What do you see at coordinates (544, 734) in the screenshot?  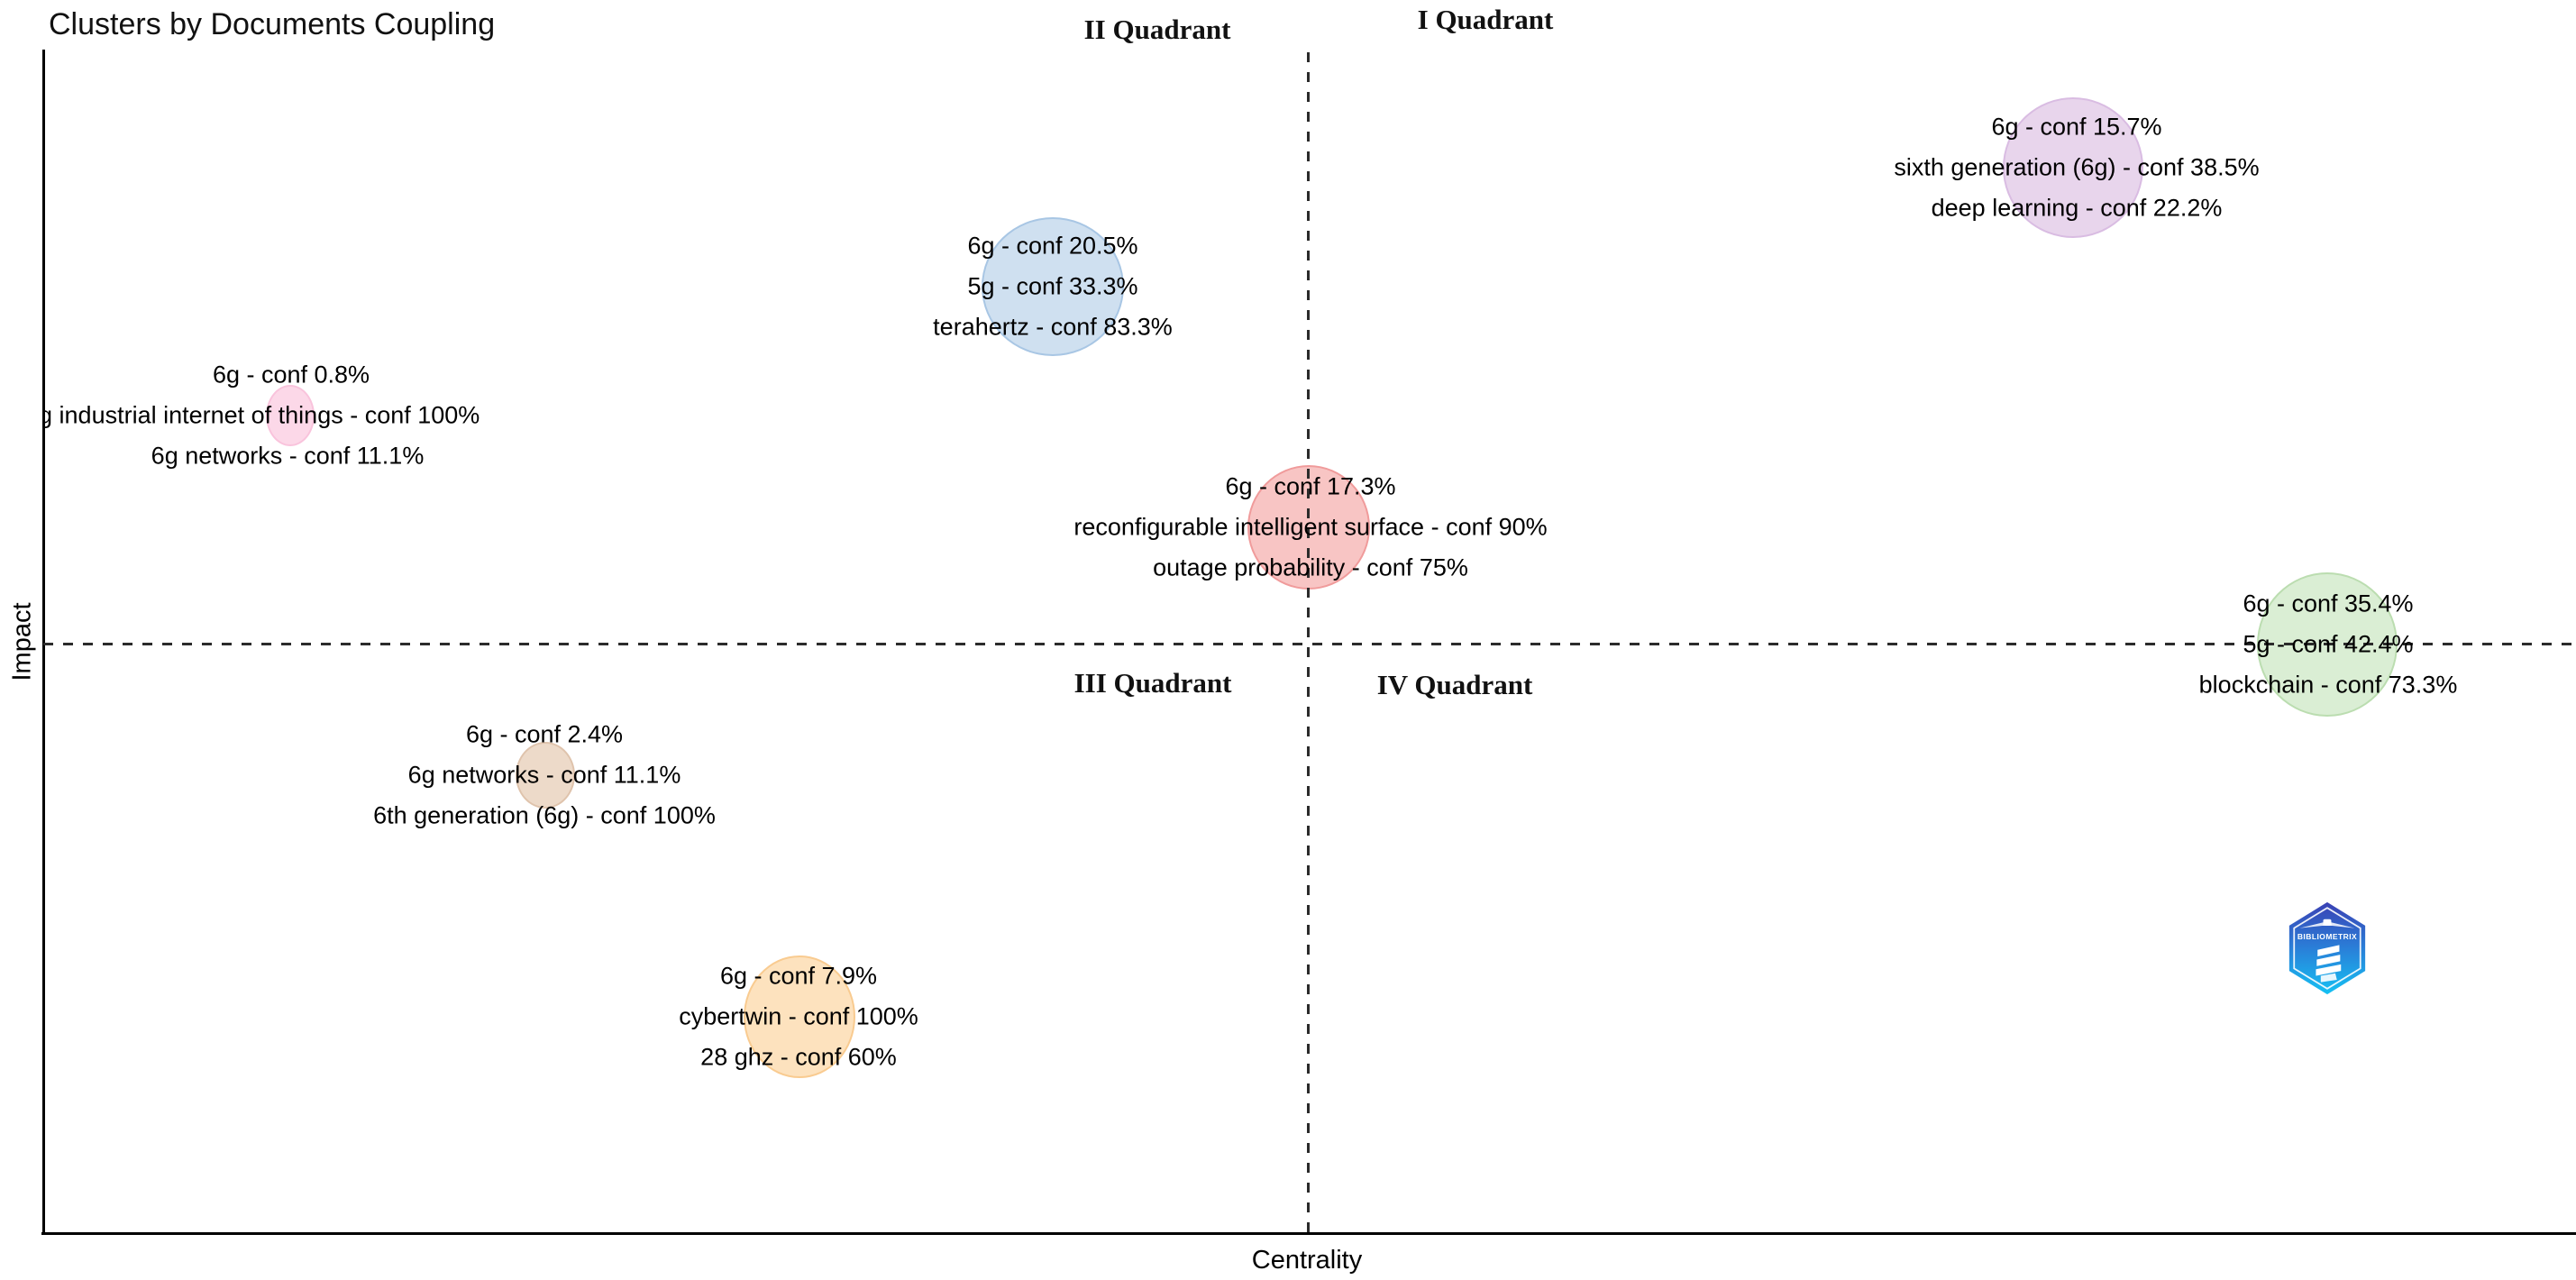 I see `cluster-label: 6g - conf 2.4%` at bounding box center [544, 734].